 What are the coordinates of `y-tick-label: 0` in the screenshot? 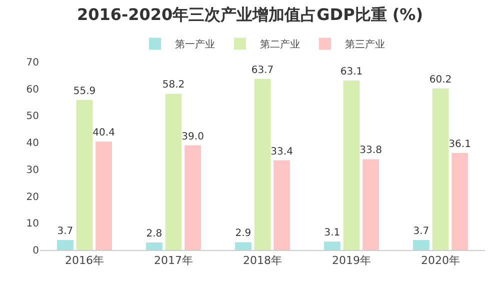 It's located at (35, 251).